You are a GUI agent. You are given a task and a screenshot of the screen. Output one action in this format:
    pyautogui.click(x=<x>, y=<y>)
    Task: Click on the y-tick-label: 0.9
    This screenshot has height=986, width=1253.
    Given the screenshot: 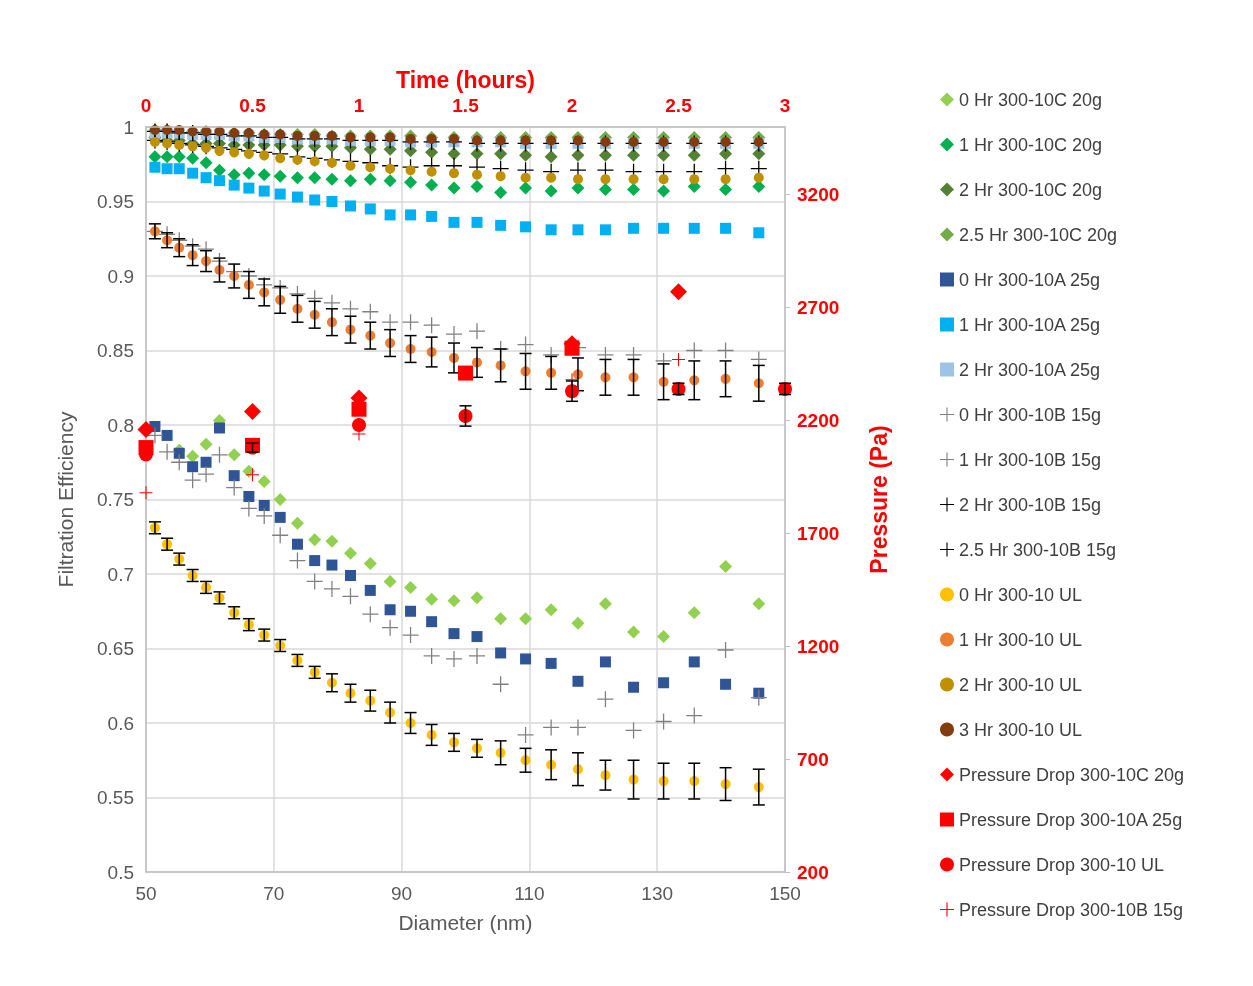 What is the action you would take?
    pyautogui.click(x=120, y=276)
    